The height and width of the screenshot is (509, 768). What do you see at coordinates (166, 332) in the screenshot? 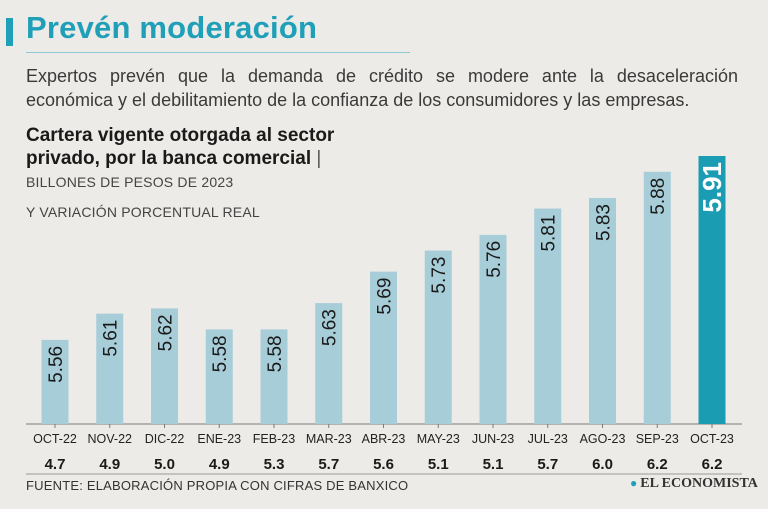
I see `bar-value-label: 5.62` at bounding box center [166, 332].